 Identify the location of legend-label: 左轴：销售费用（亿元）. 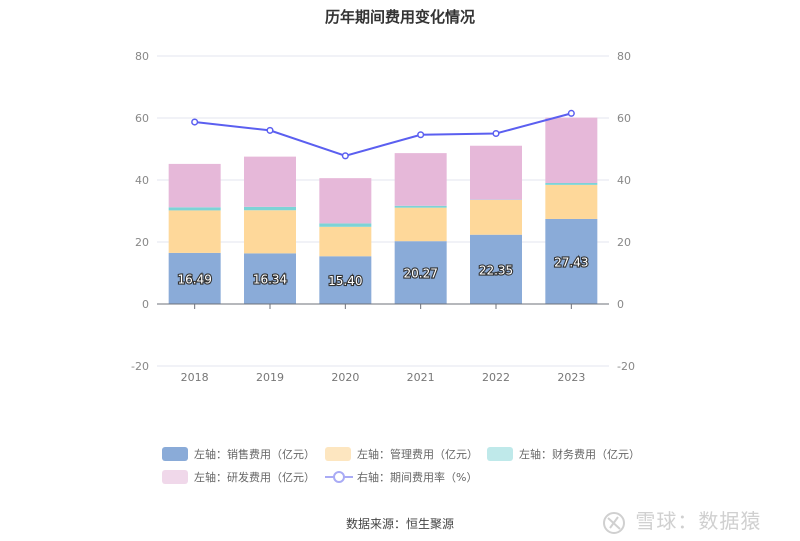
(254, 454).